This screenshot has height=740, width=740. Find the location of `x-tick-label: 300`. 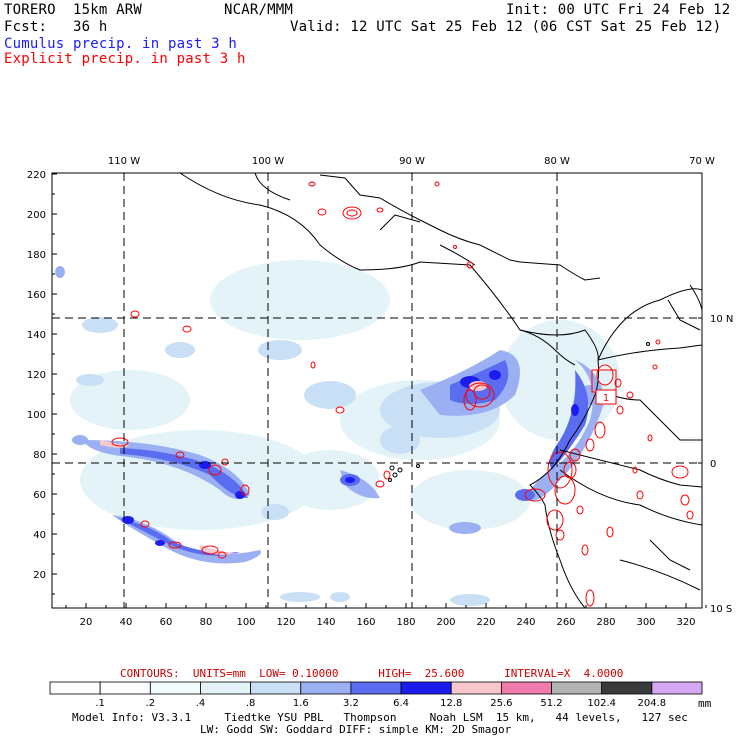

x-tick-label: 300 is located at coordinates (645, 622).